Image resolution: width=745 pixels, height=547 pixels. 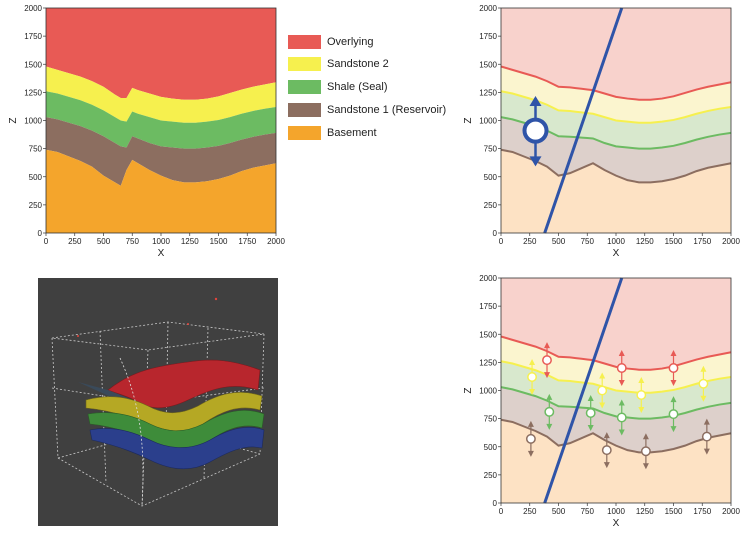 What do you see at coordinates (468, 390) in the screenshot?
I see `bottom-y-axis-label: Z` at bounding box center [468, 390].